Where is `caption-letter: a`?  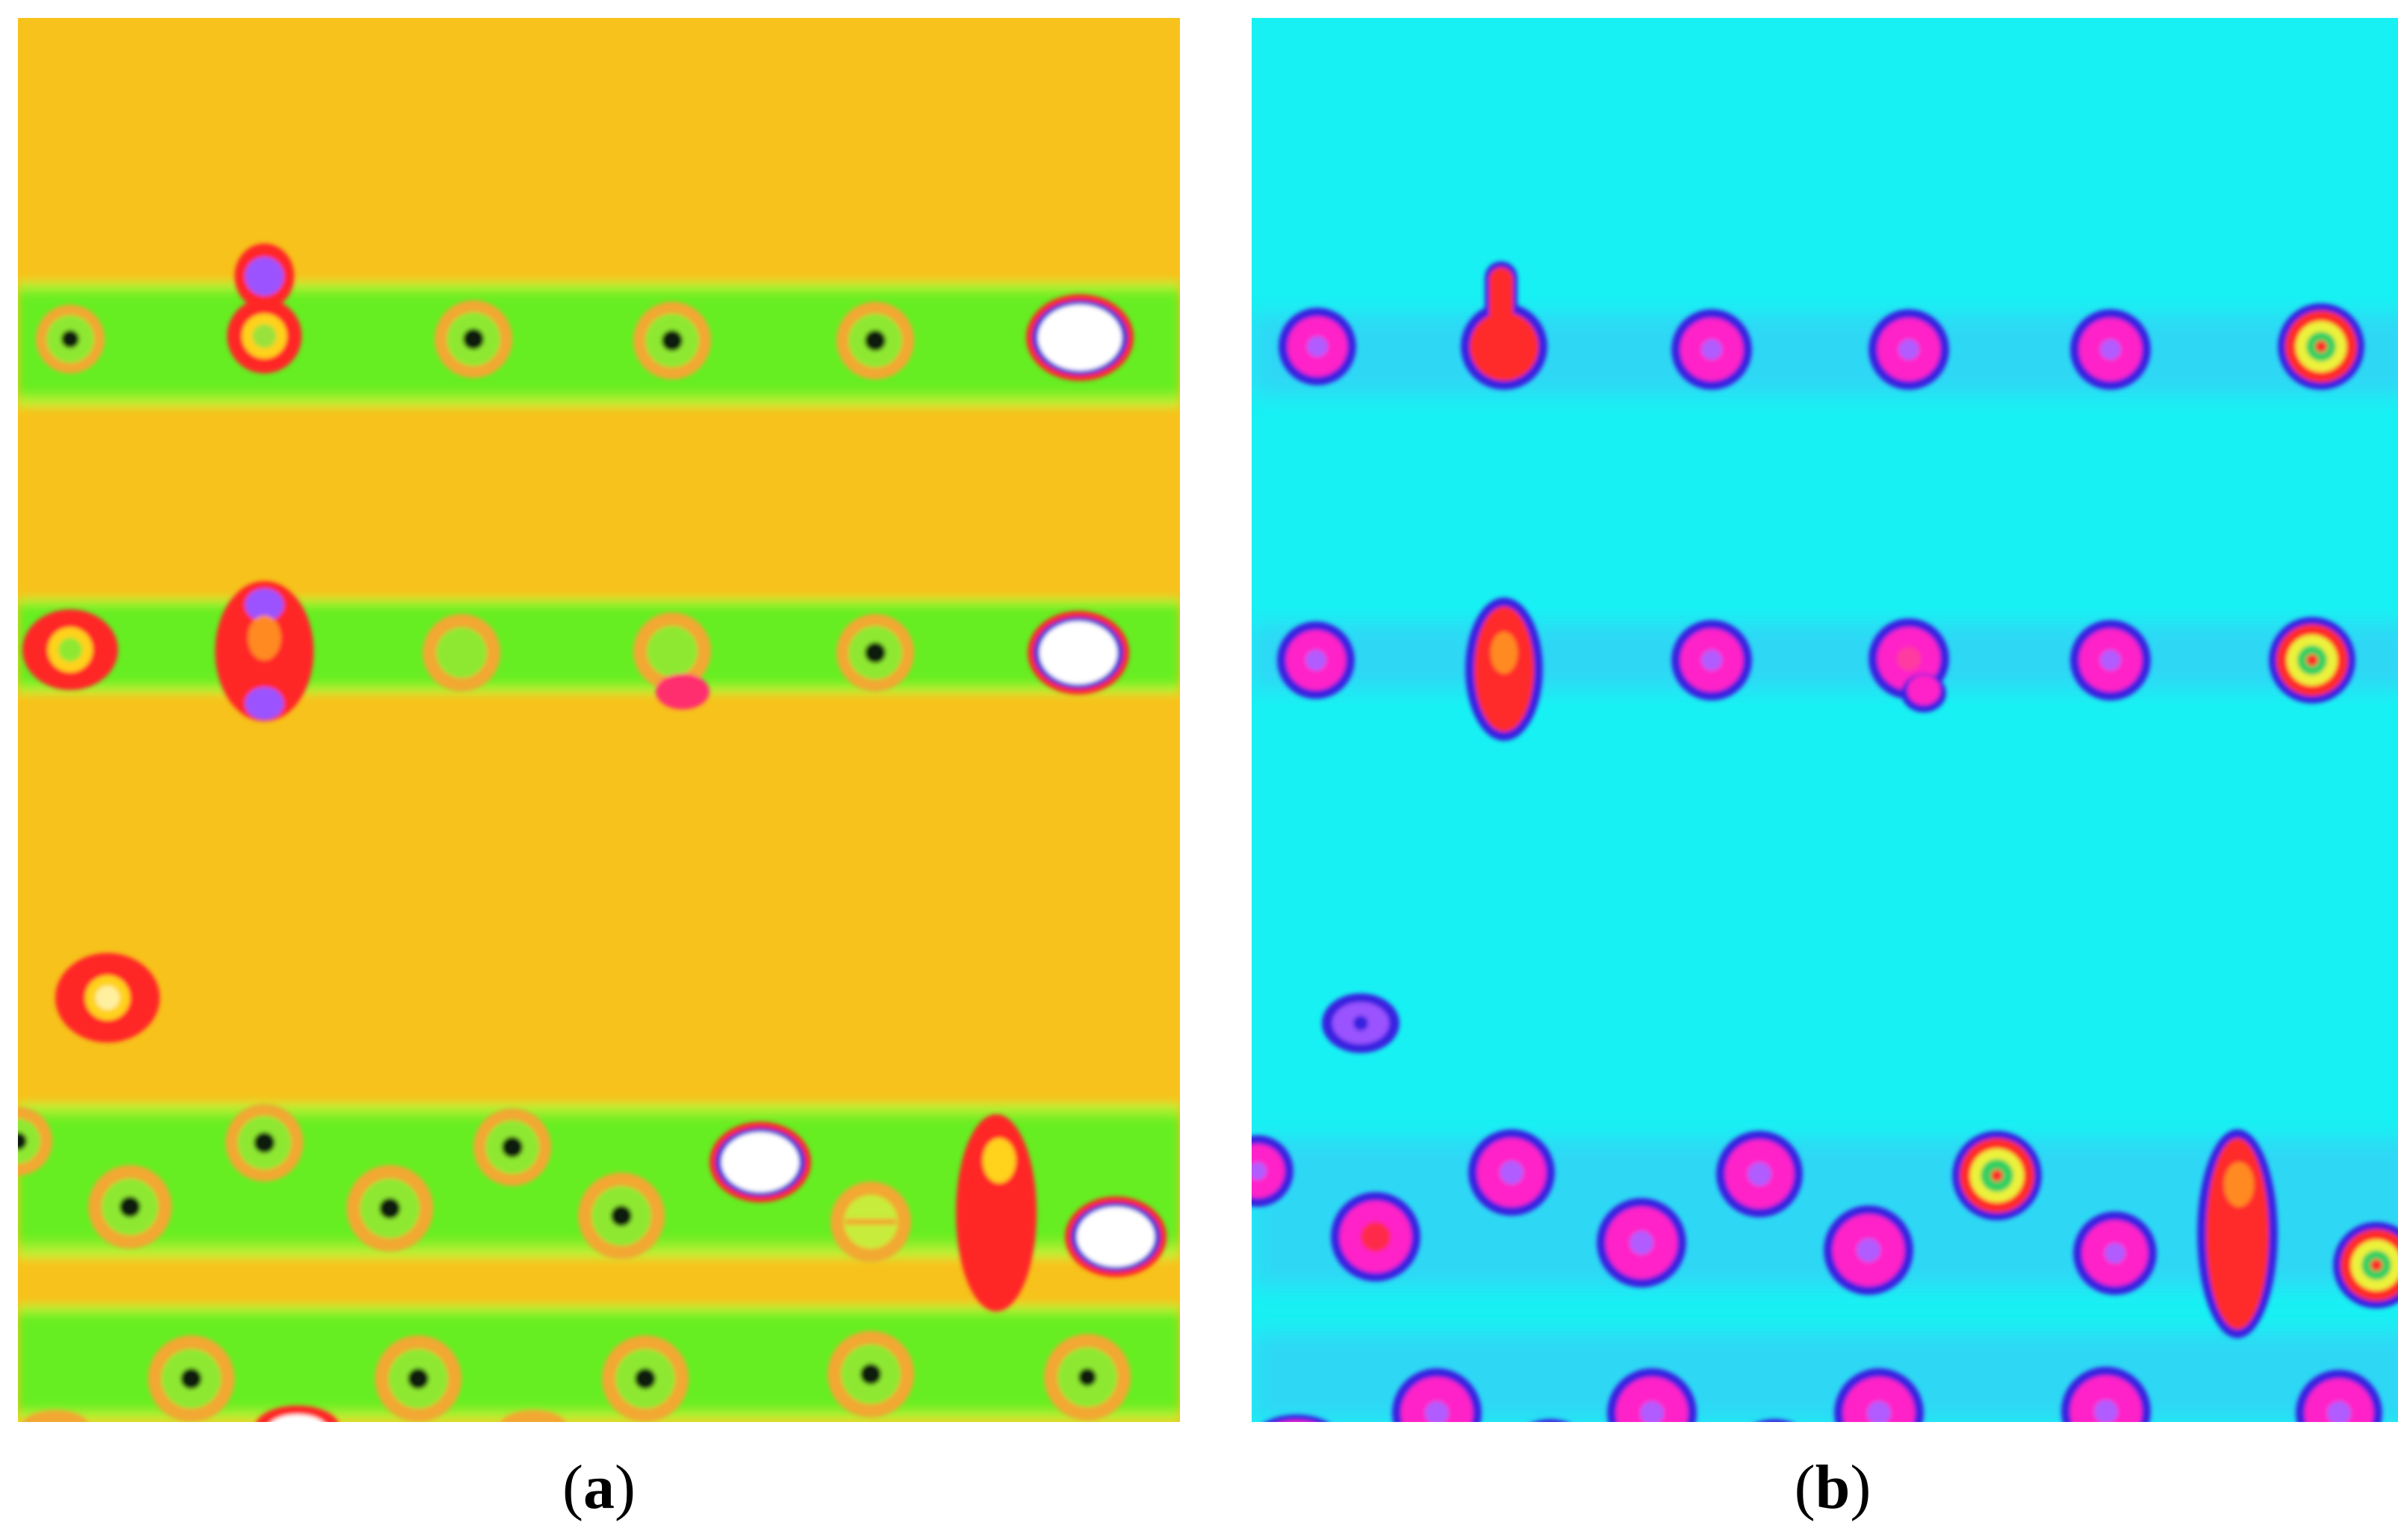 caption-letter: a is located at coordinates (599, 1487).